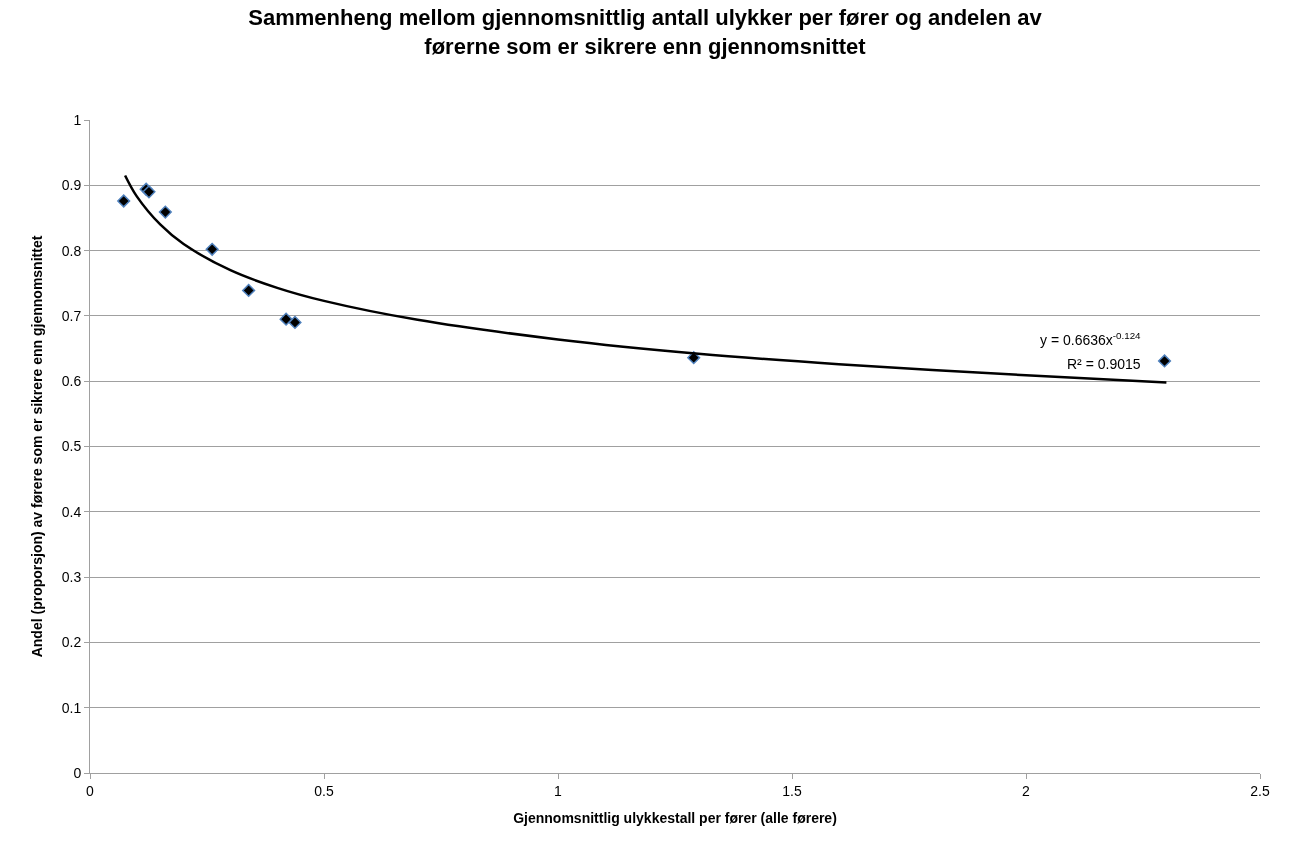  What do you see at coordinates (71, 577) in the screenshot?
I see `y-tick-label: 0.3` at bounding box center [71, 577].